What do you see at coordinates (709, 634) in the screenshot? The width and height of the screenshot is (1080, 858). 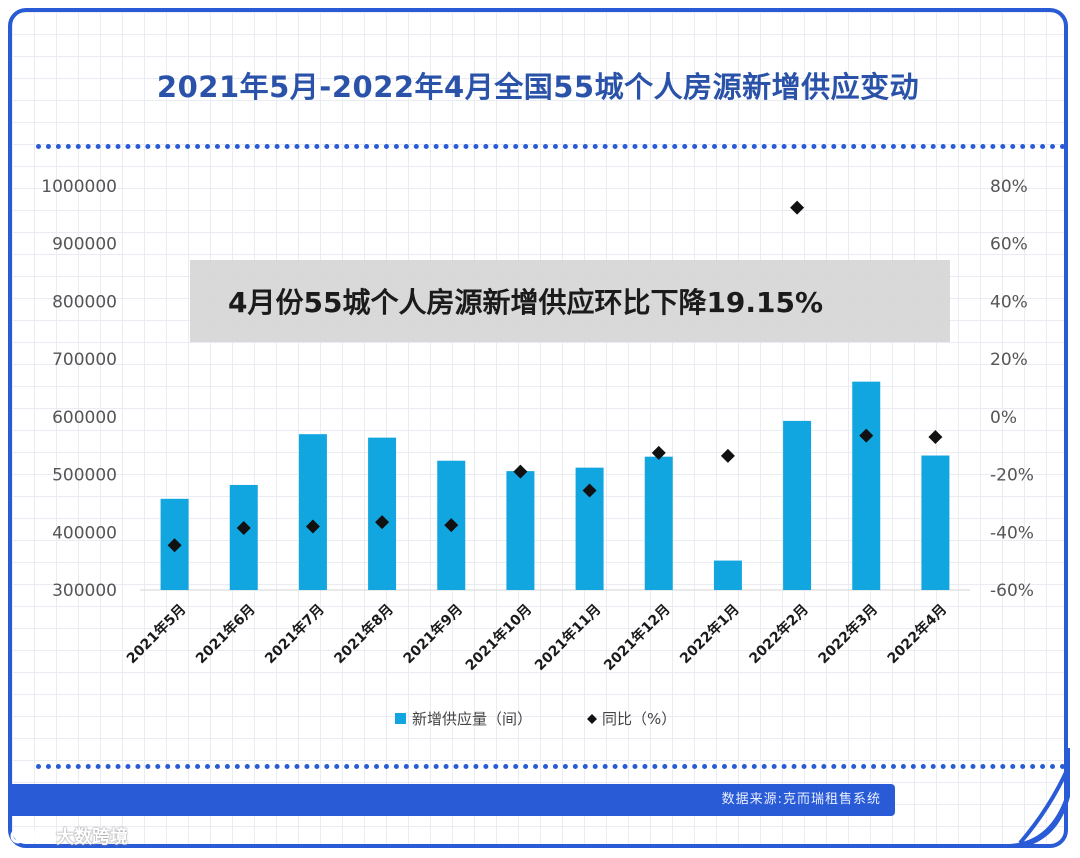 I see `x-tick-label: 2022年1月` at bounding box center [709, 634].